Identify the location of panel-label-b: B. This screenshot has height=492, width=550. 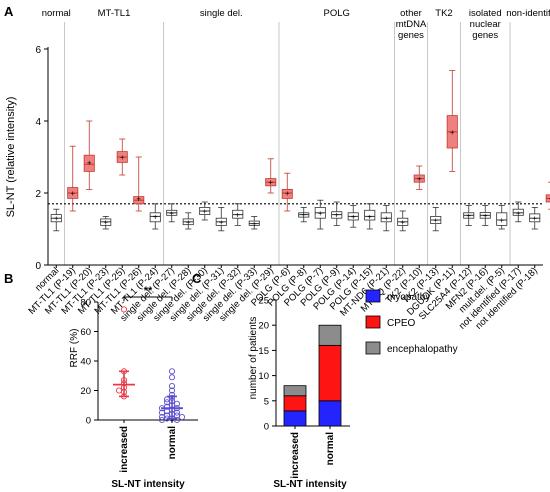
(8, 278).